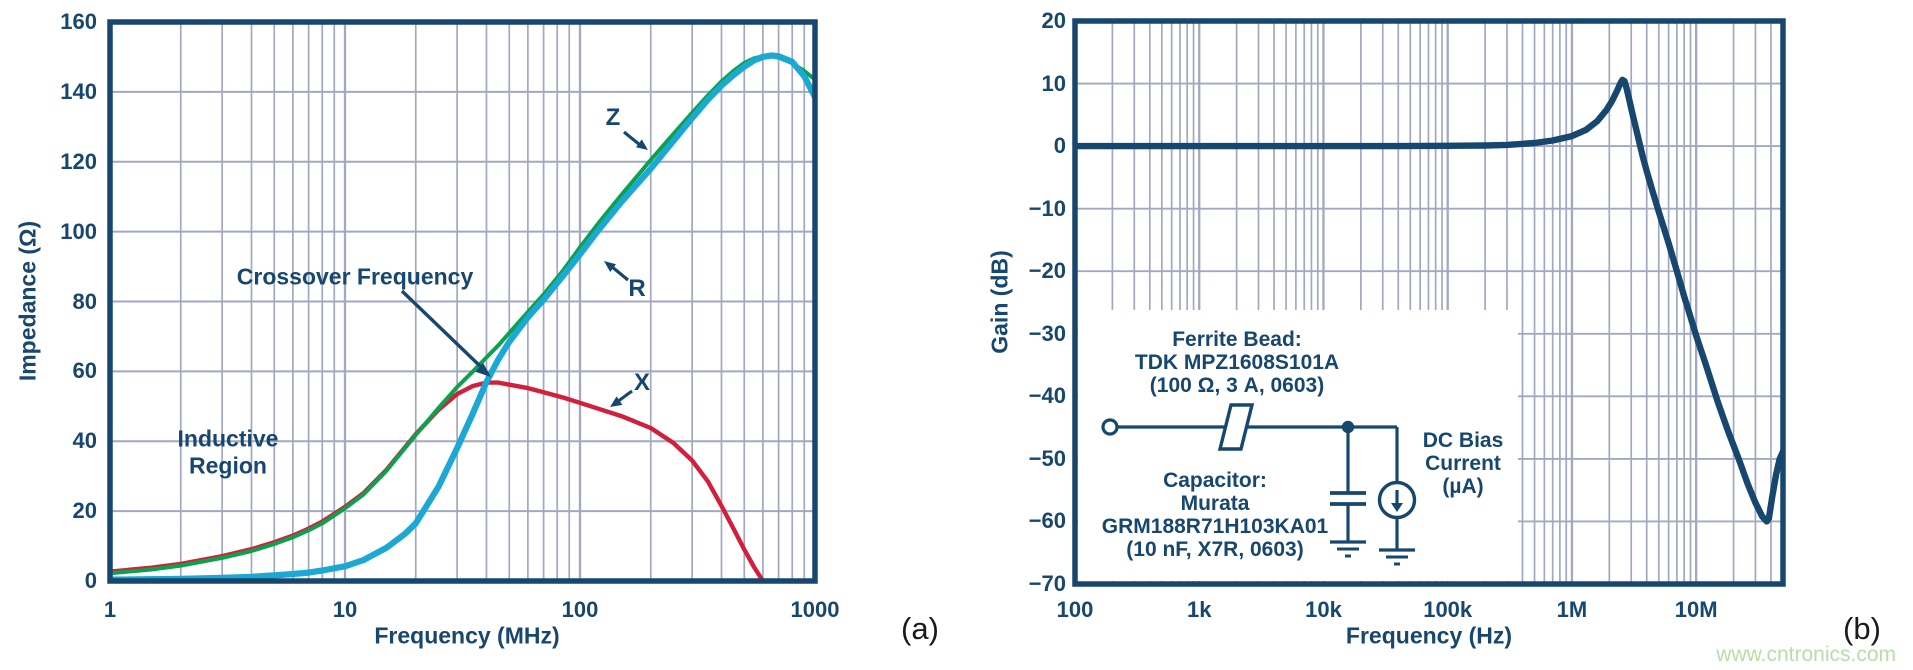  I want to click on y-tick-label: −30, so click(1047, 333).